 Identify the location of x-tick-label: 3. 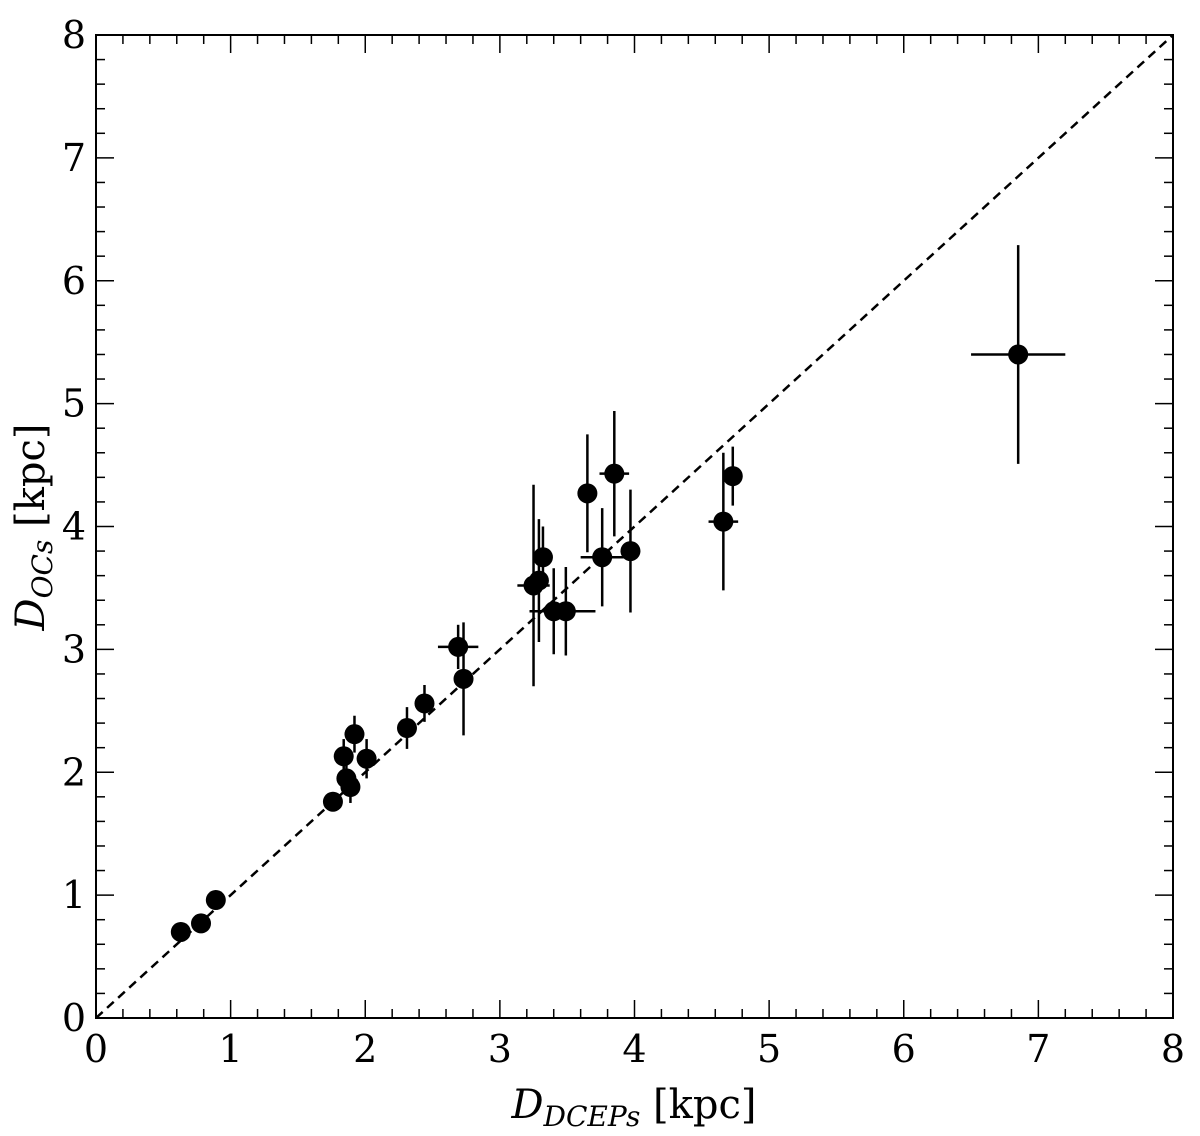
(500, 1049).